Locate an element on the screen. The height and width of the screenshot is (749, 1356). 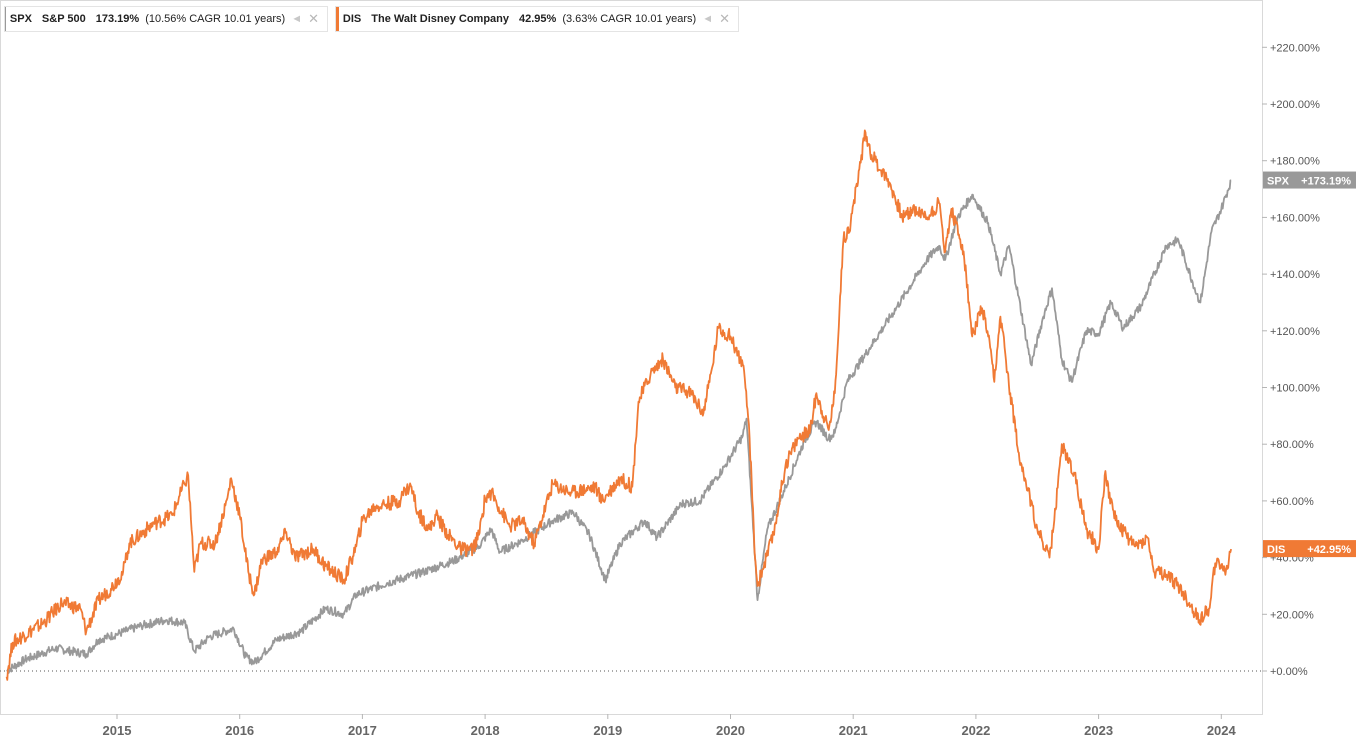
end-label-symbol: SPX is located at coordinates (1278, 182).